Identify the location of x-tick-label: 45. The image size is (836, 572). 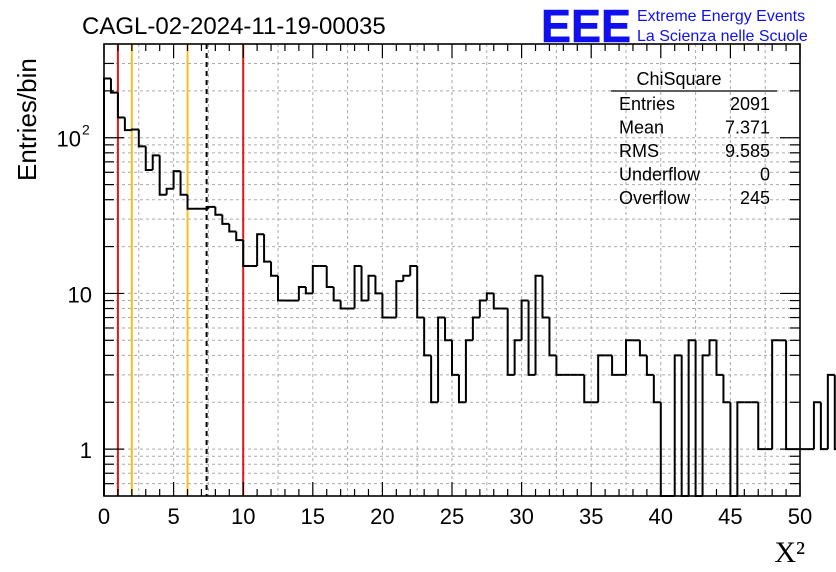
(730, 516).